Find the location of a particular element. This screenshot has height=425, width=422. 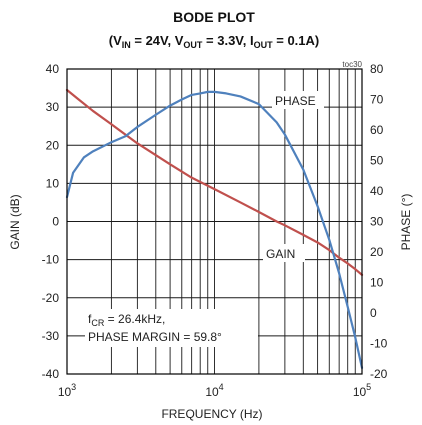

y-right-tick-label: 80 is located at coordinates (377, 69).